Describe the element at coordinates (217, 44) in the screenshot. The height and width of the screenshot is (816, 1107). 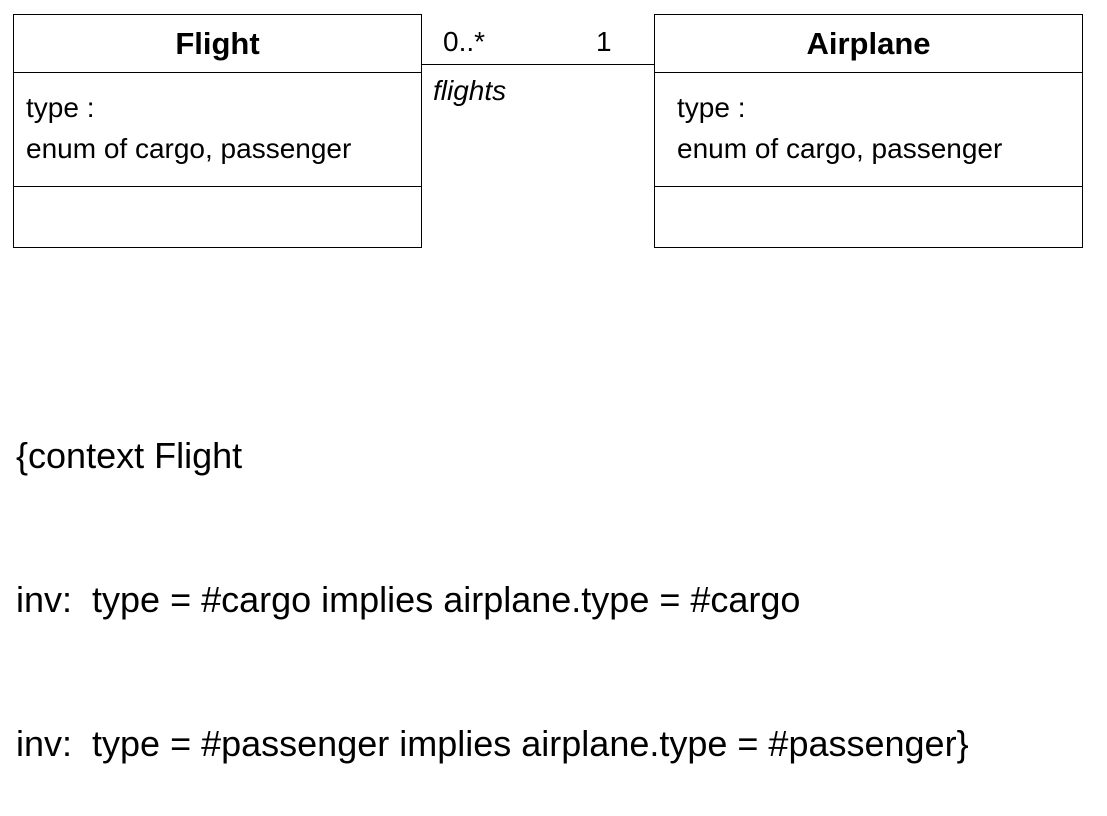
I see `flight-class-name: Flight` at that location.